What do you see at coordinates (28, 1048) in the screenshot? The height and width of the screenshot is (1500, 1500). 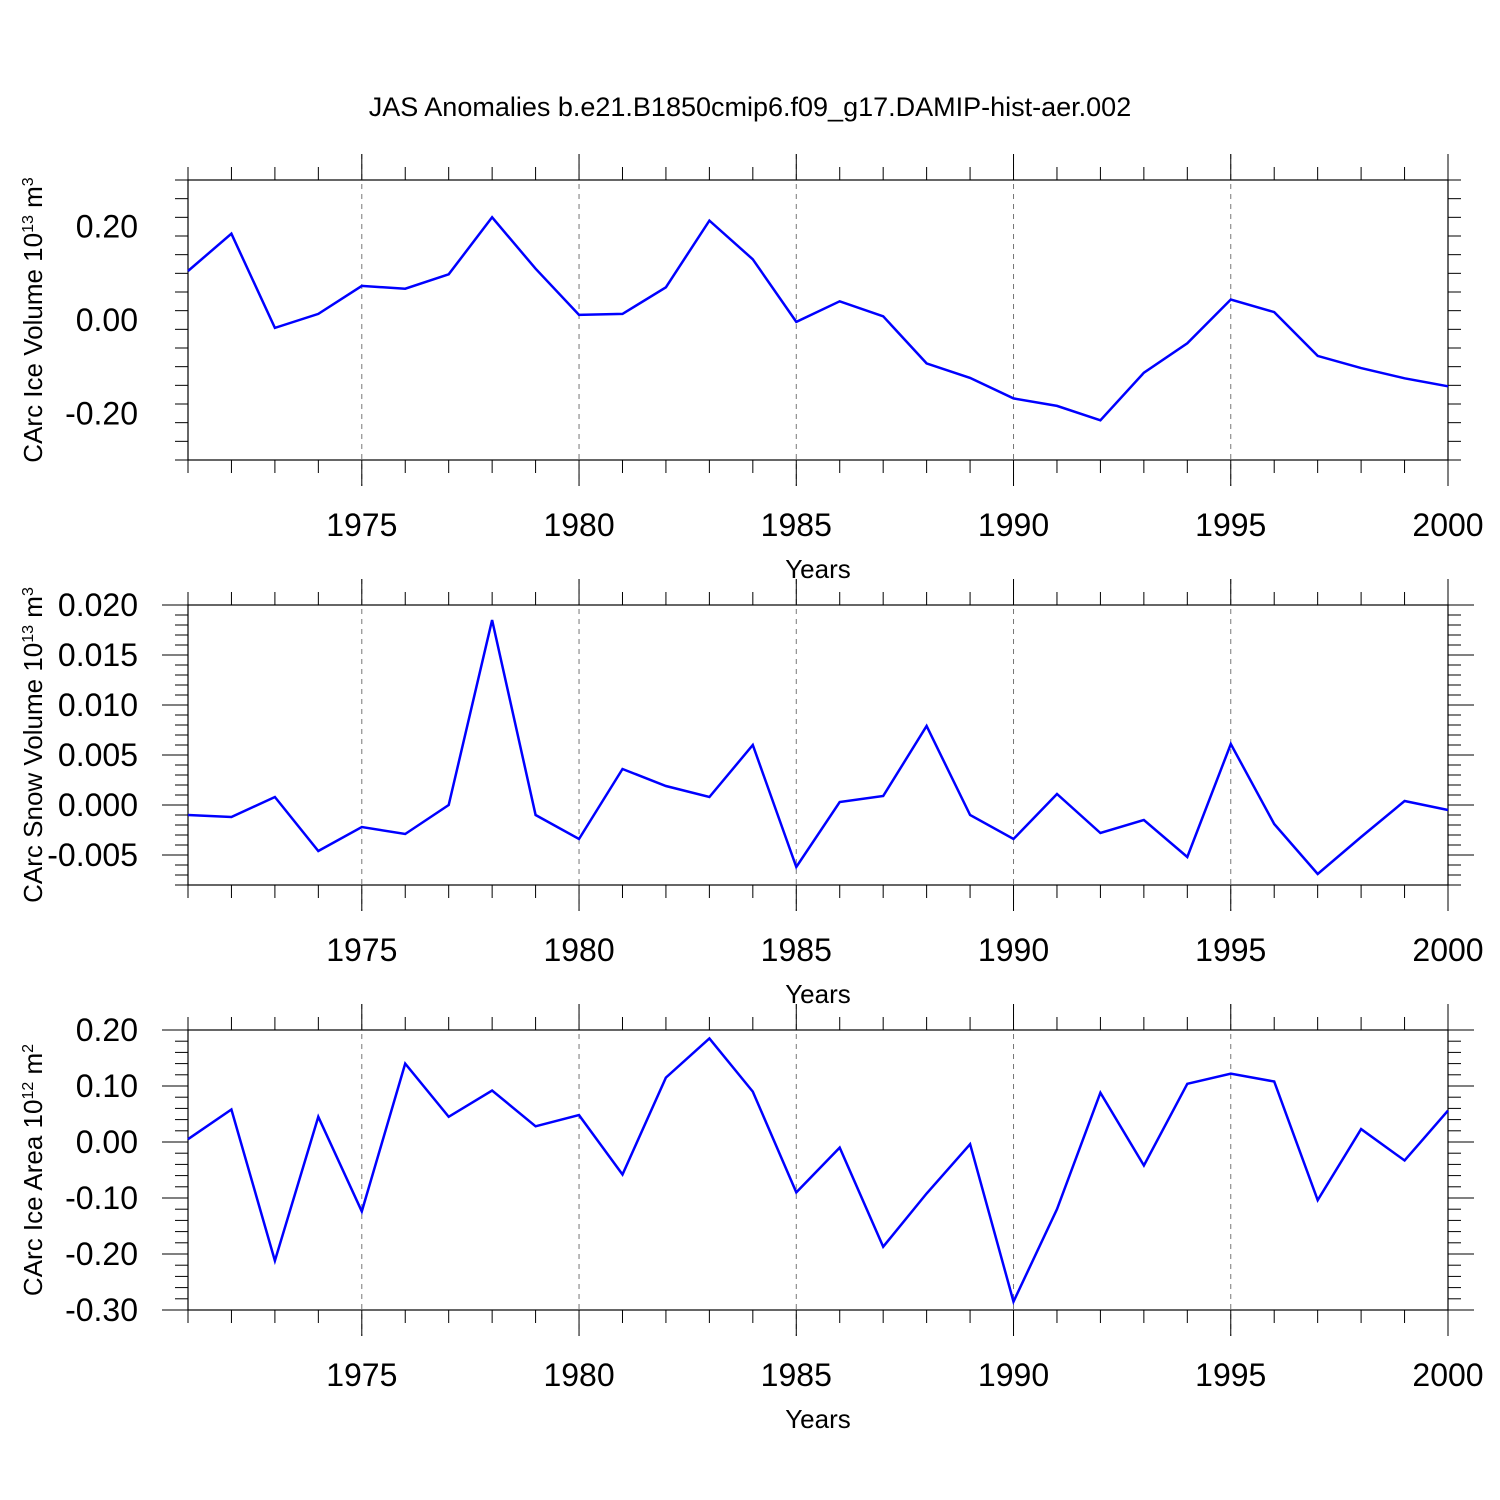 I see `y-axis-label-superscript: 2` at bounding box center [28, 1048].